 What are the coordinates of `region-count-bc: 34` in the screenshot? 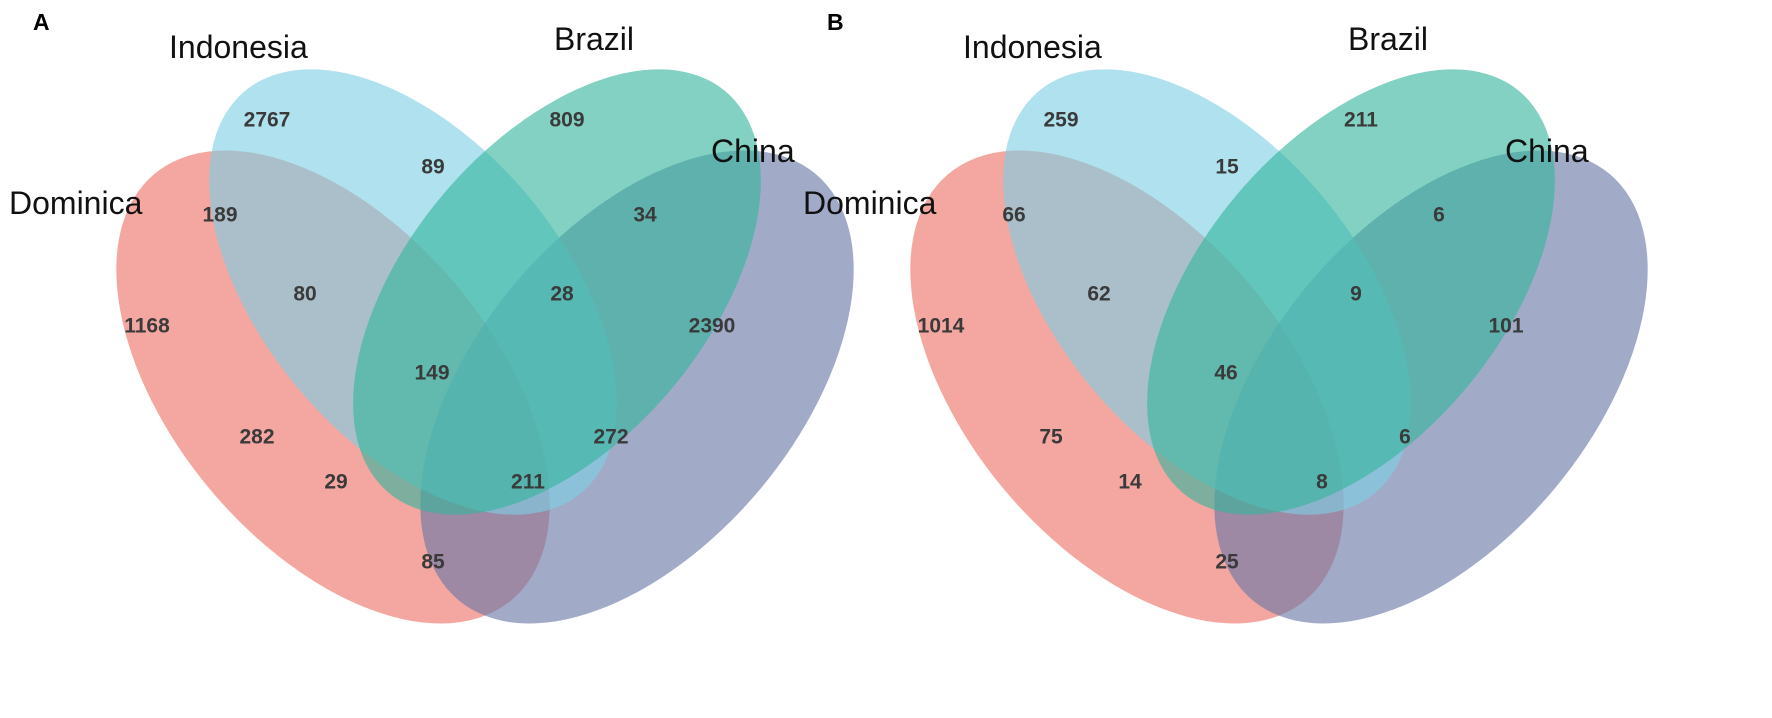 It's located at (645, 215).